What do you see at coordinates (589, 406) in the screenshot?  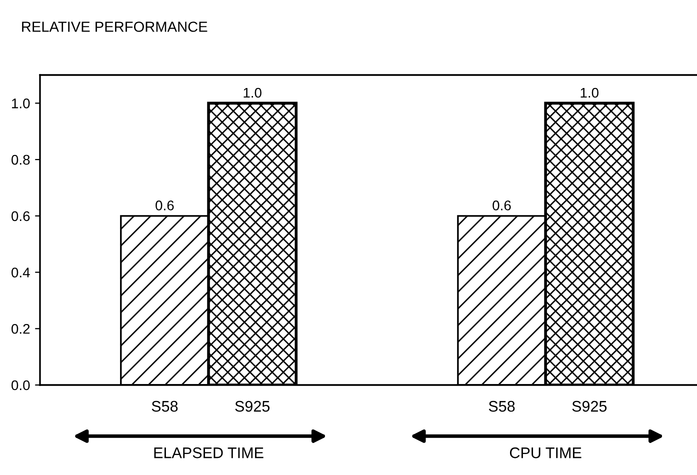 I see `text: S925` at bounding box center [589, 406].